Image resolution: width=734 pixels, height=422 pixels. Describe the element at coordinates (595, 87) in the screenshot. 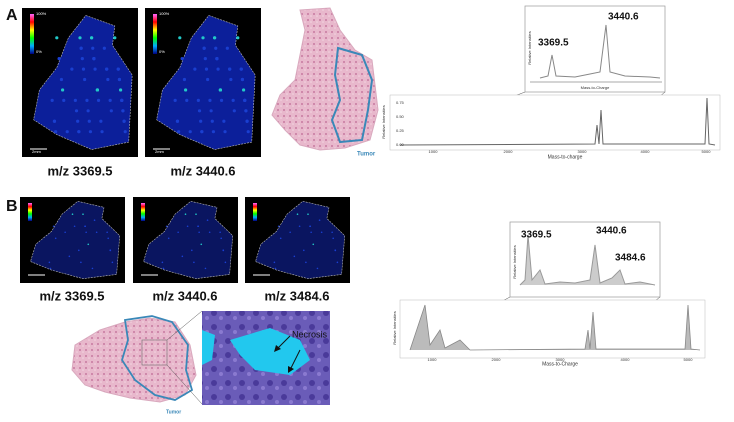

I see `axis-label: Mass-to-Charge` at that location.